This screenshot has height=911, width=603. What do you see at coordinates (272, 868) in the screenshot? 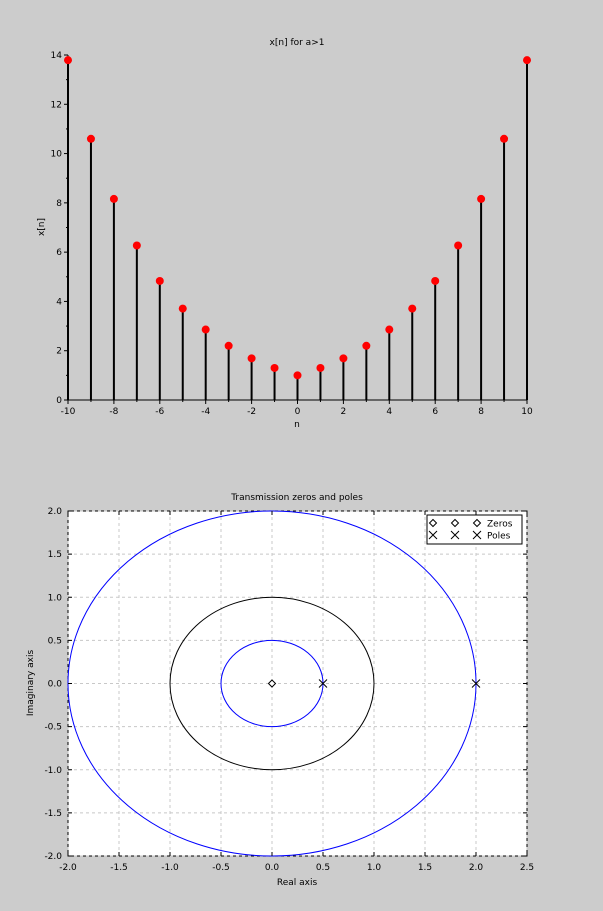
I see `x-tick-label: 0.0` at bounding box center [272, 868].